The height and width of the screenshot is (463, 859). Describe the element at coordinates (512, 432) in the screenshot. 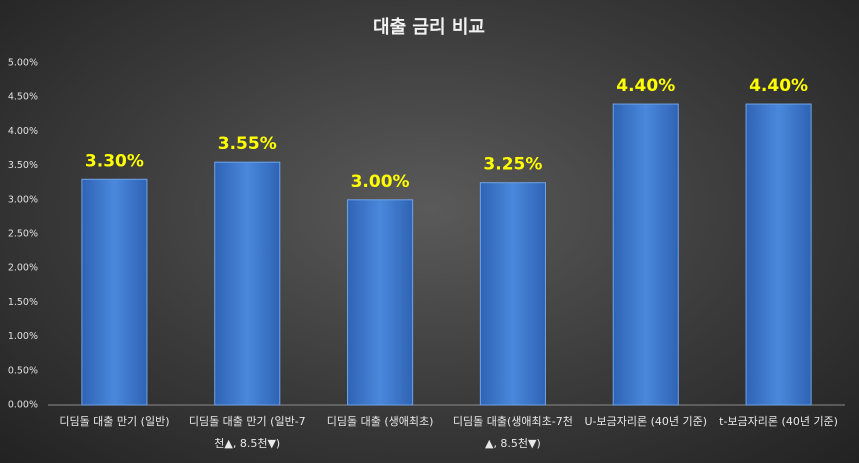

I see `x-tick-label: 디딤돌 대출(생애최초-7천▲, 8.5천▼)` at that location.